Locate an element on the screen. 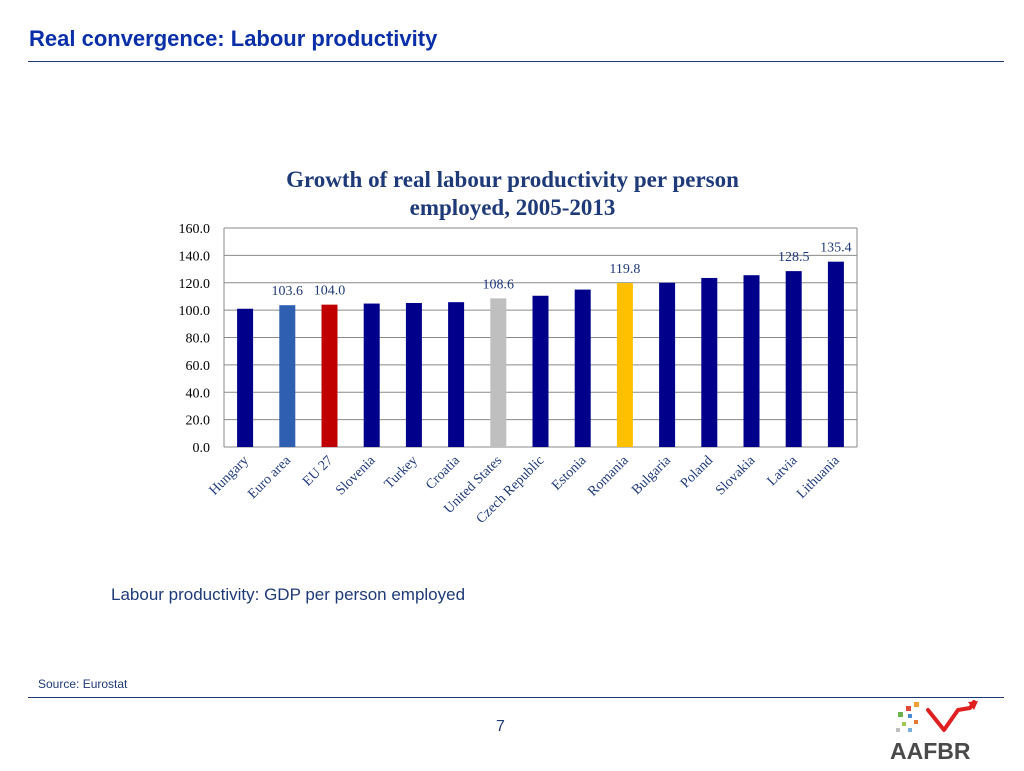  x-tick-label: Croatia is located at coordinates (443, 473).